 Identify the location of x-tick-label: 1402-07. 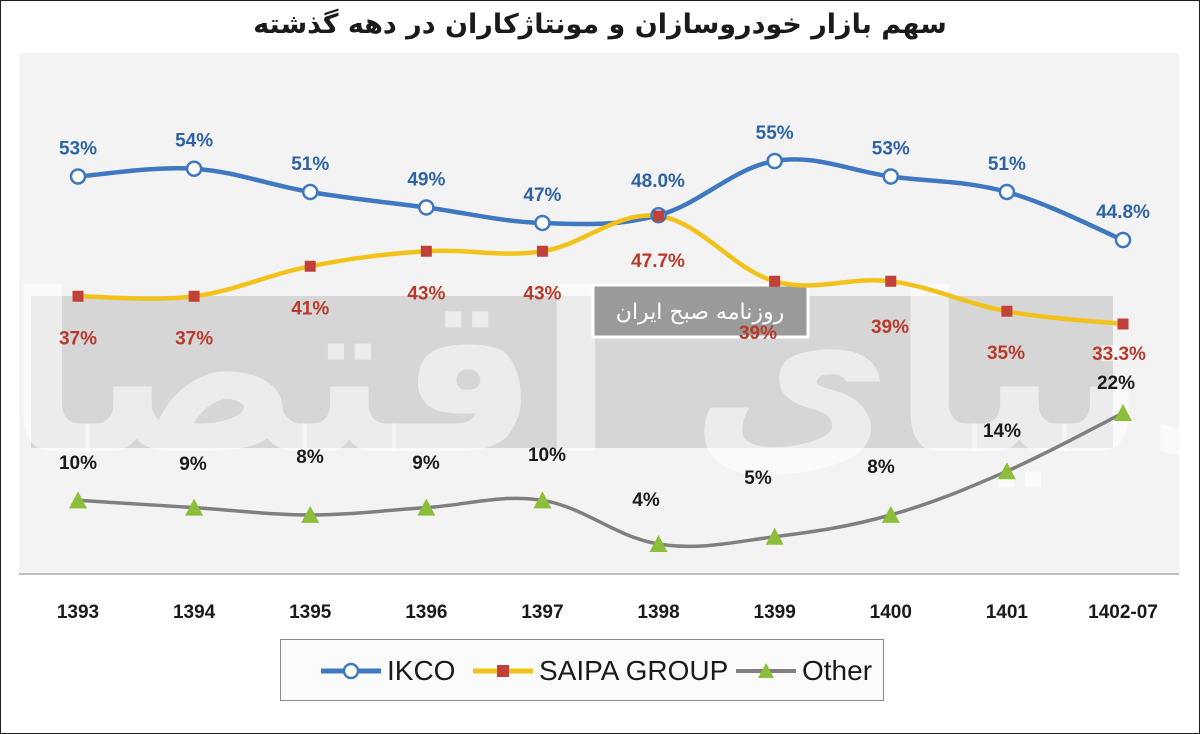
(1123, 612).